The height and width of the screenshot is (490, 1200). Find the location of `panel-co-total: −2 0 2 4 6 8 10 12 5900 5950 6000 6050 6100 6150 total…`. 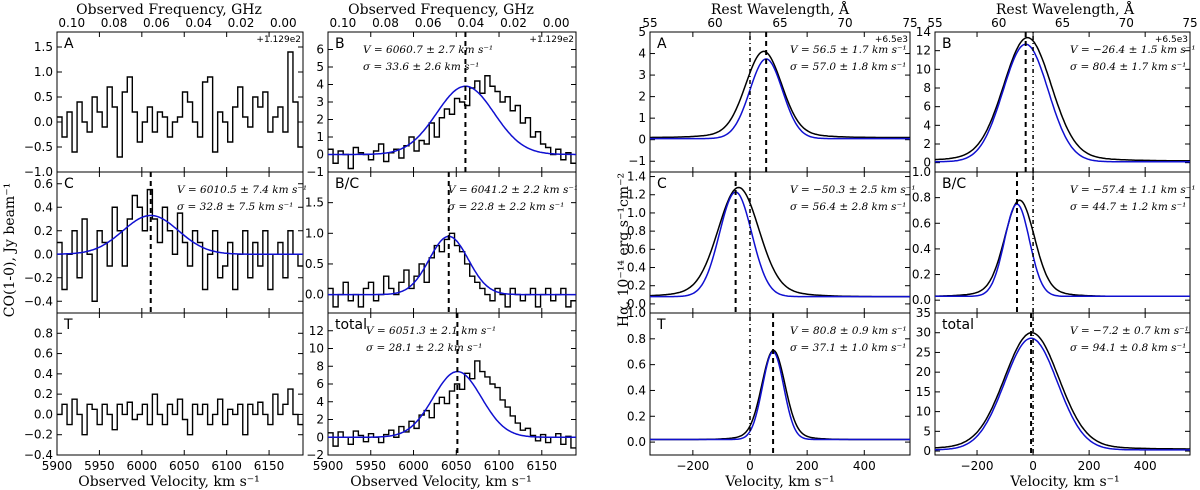

panel-co-total: −2 0 2 4 6 8 10 12 5900 5950 6000 6050 6100 6150 total… is located at coordinates (441, 392).